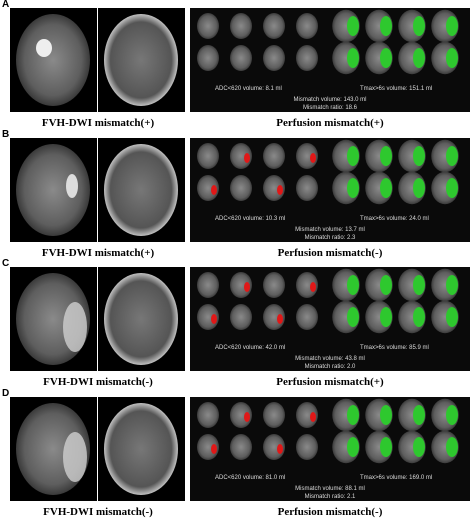 The height and width of the screenshot is (522, 474). I want to click on tmax-volume: Tmax>6s volume: 151.1 ml, so click(396, 89).